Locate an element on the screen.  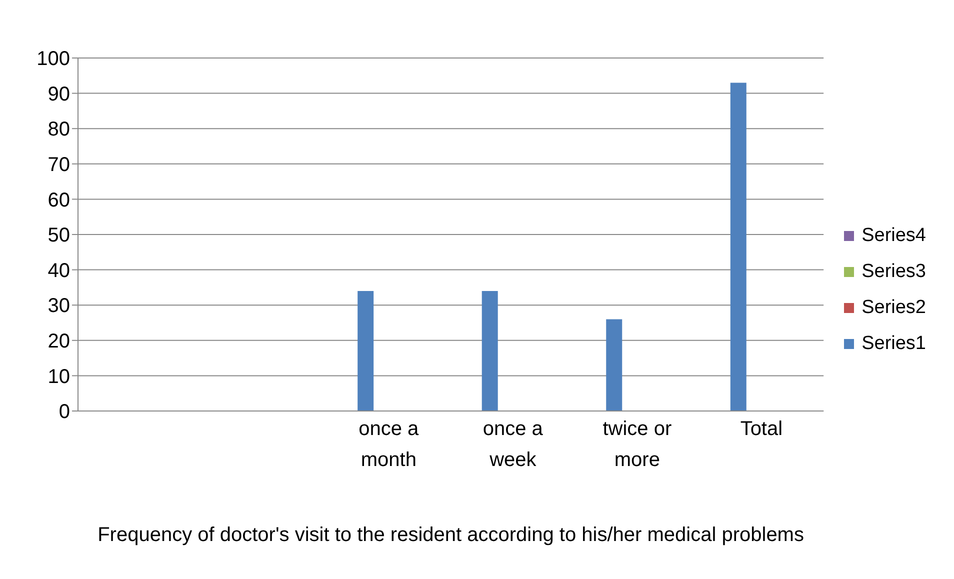
y-tick-label: 30 is located at coordinates (59, 306).